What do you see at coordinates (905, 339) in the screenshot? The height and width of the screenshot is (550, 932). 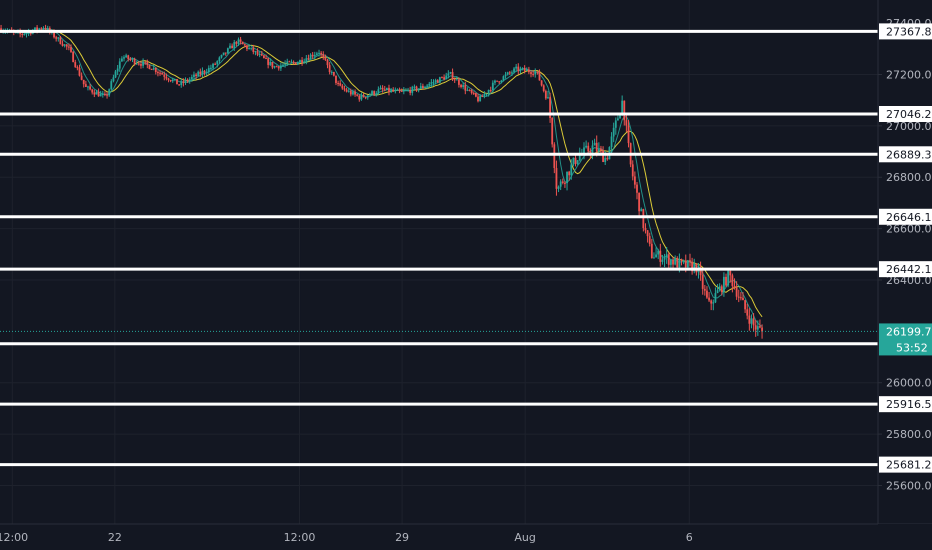 I see `last-price-tag: 26199.7 53:52` at bounding box center [905, 339].